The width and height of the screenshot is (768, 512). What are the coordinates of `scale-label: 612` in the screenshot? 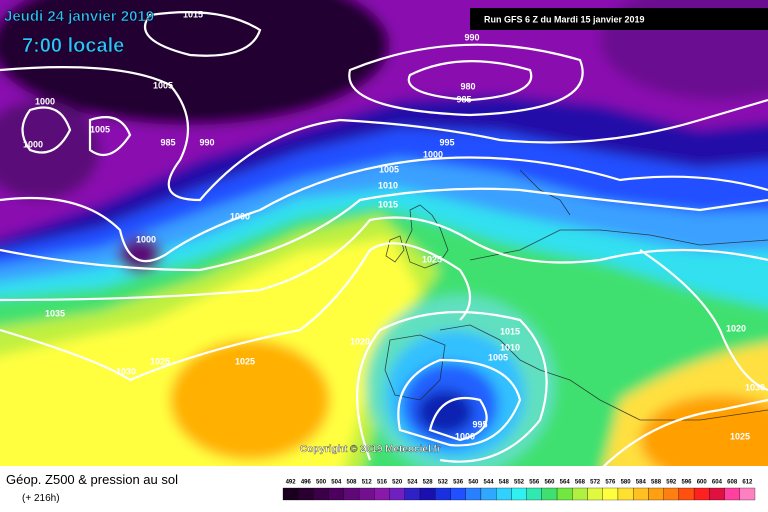 It's located at (747, 483).